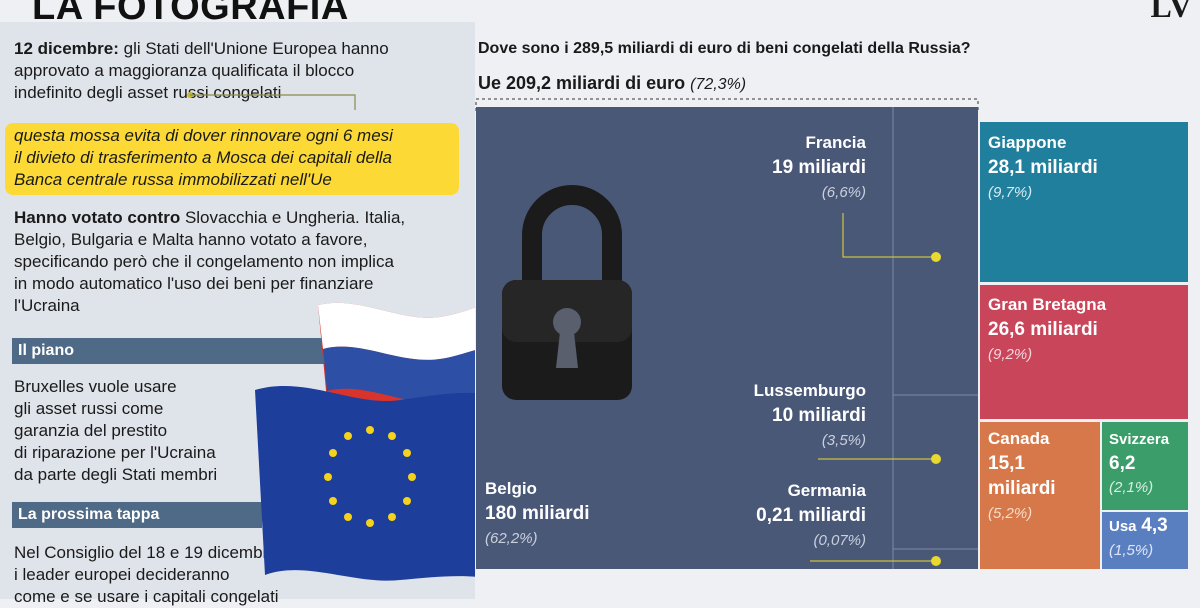  I want to click on label-gran-bretagna-name: Gran Bretagna, so click(1047, 304).